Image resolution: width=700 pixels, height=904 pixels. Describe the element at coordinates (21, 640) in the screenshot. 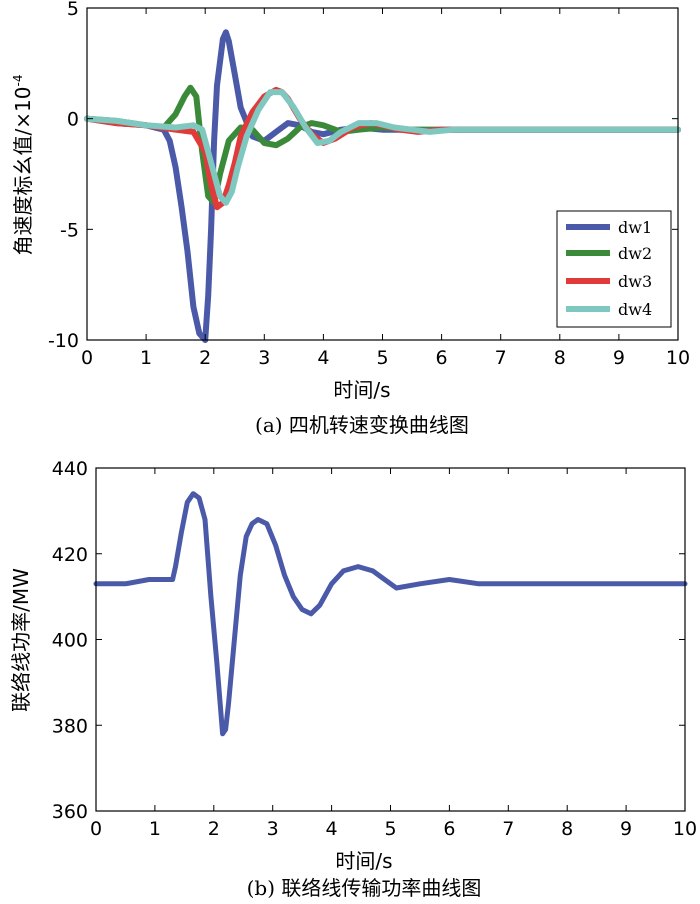

I see `chart-b-ylabel: 联络线功率/MW` at that location.